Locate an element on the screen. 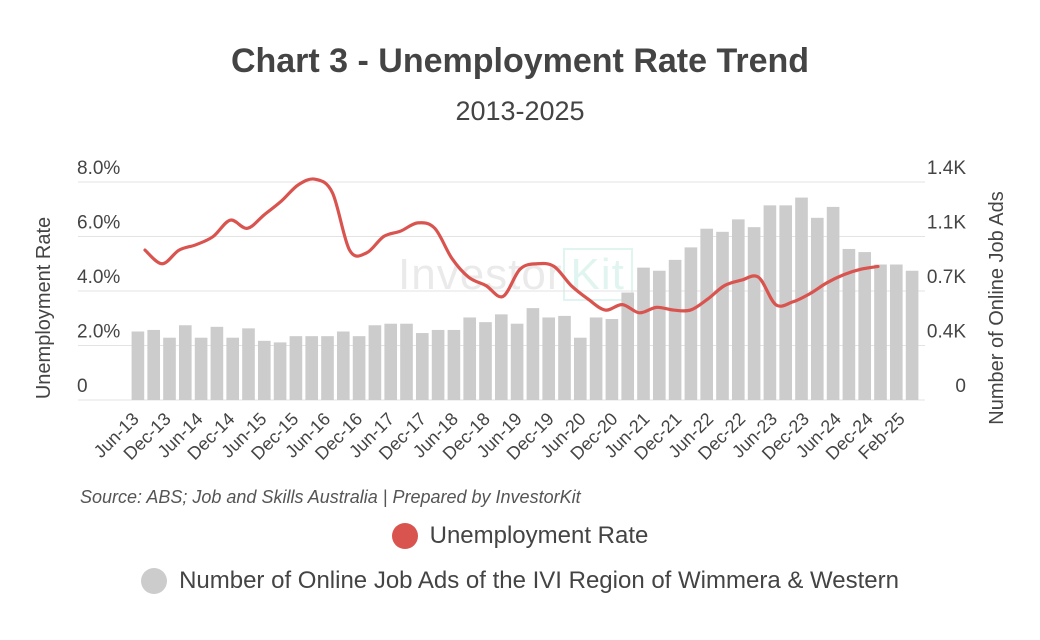  y-left-tick-label: 2.0% is located at coordinates (98, 332).